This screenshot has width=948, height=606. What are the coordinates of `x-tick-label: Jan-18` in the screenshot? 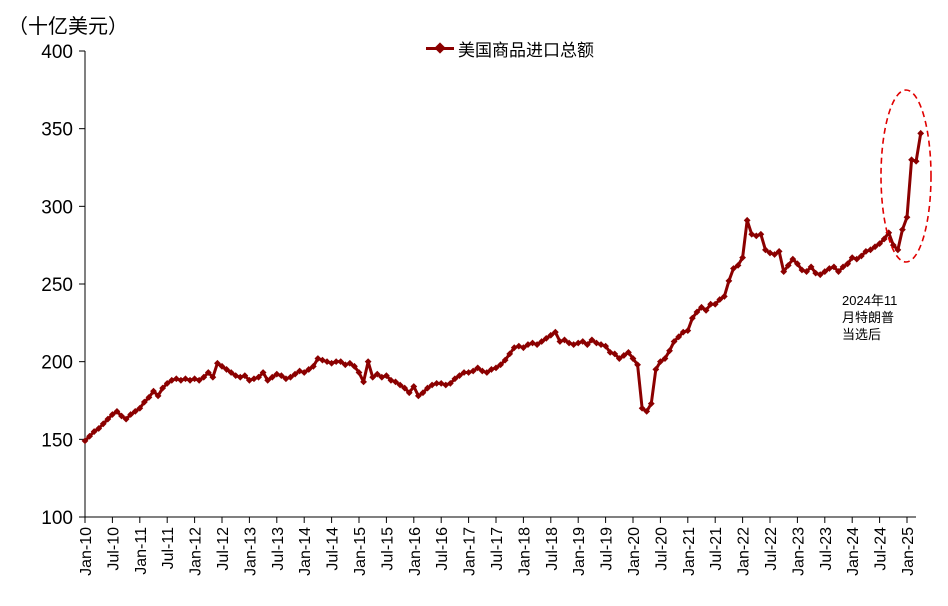 It's located at (524, 551).